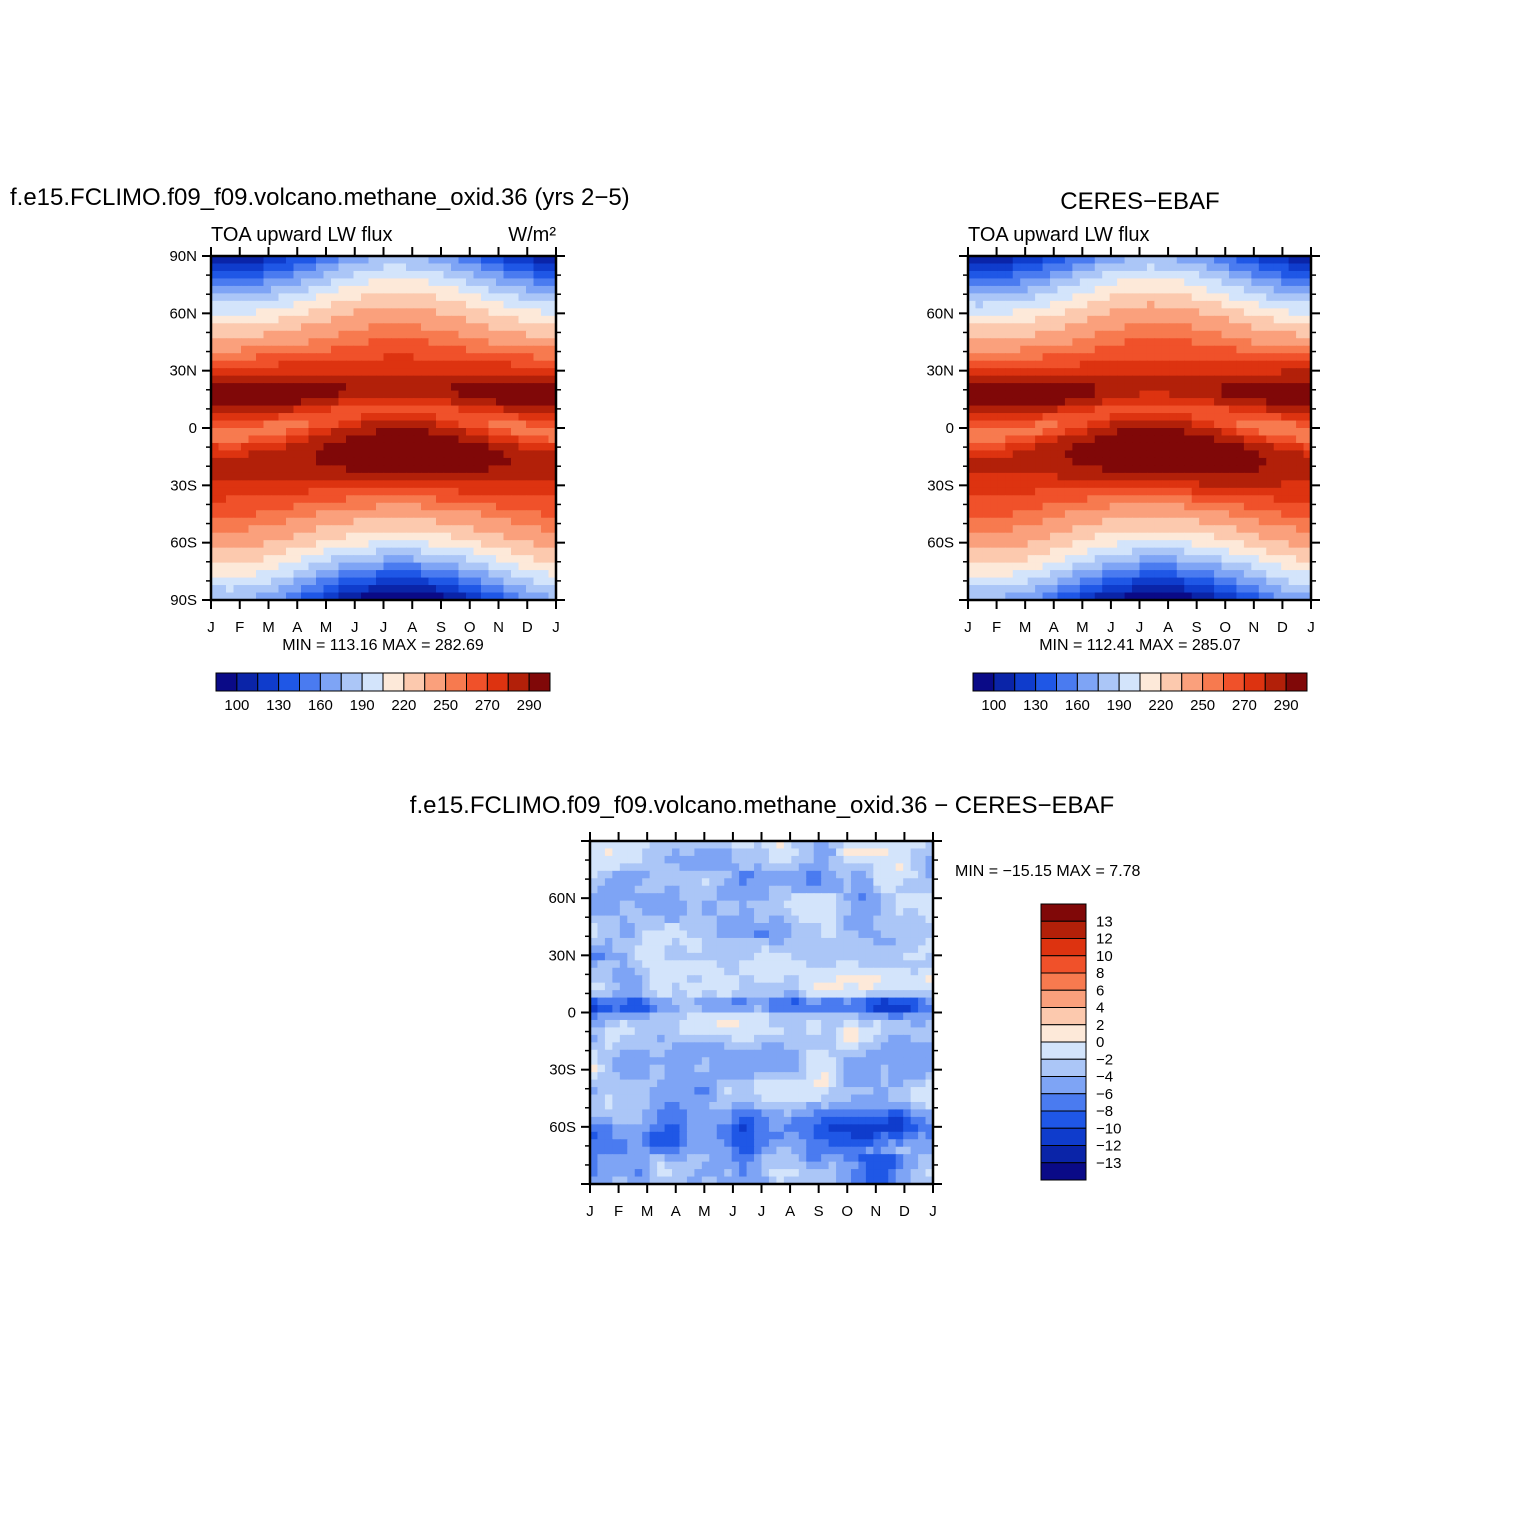  I want to click on panel-2-field, so click(1140, 428).